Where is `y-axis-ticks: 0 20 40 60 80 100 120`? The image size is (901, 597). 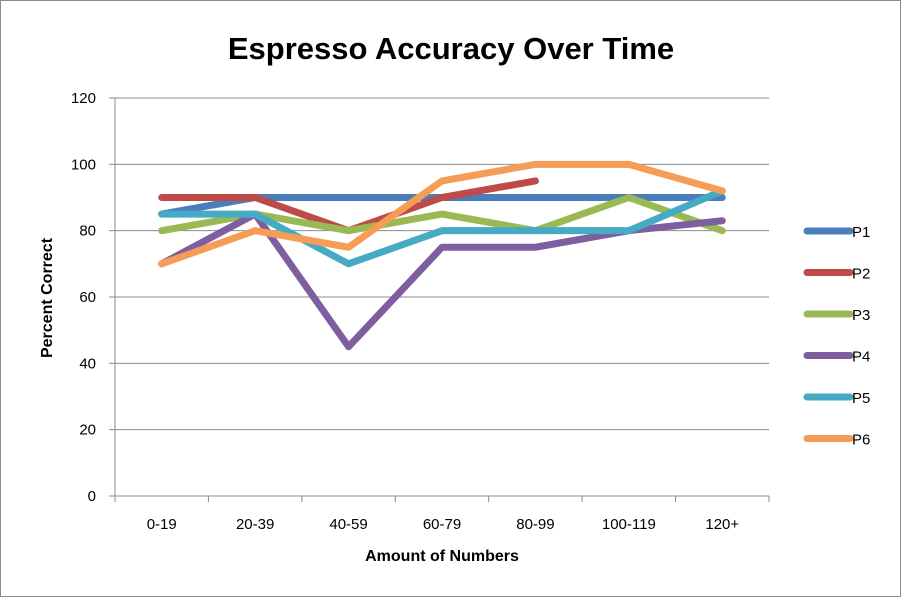
y-axis-ticks: 0 20 40 60 80 100 120 is located at coordinates (93, 297).